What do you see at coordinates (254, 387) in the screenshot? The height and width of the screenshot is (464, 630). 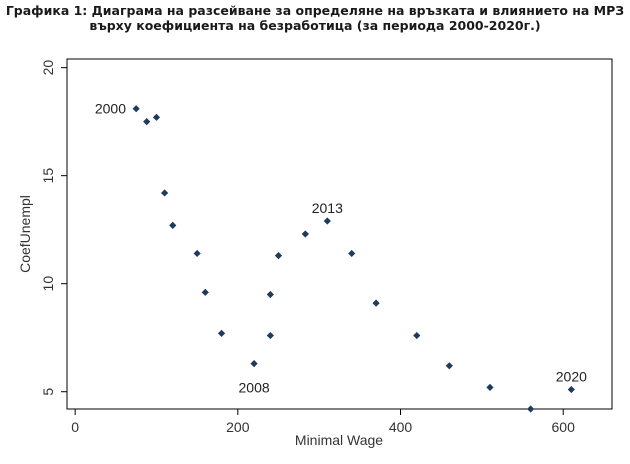 I see `year-annotation: 2008` at bounding box center [254, 387].